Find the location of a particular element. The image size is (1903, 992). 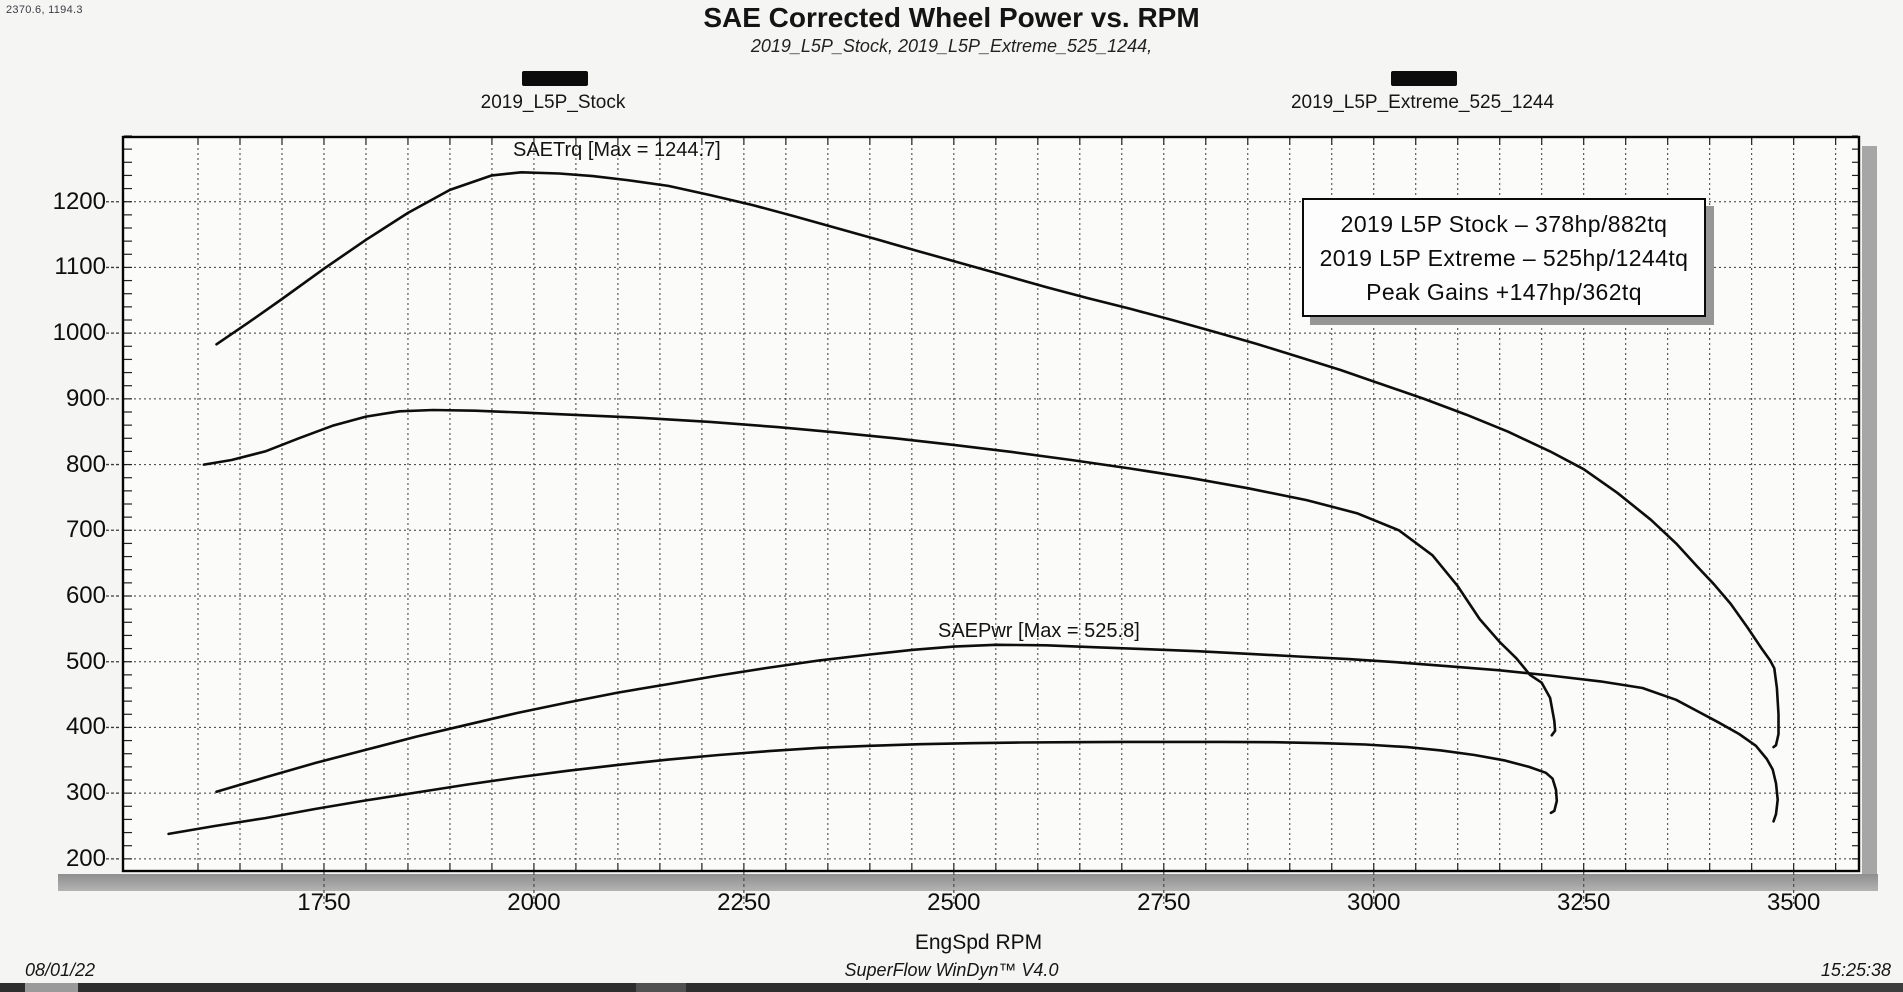

x-tick-label: 2750 is located at coordinates (1164, 902).